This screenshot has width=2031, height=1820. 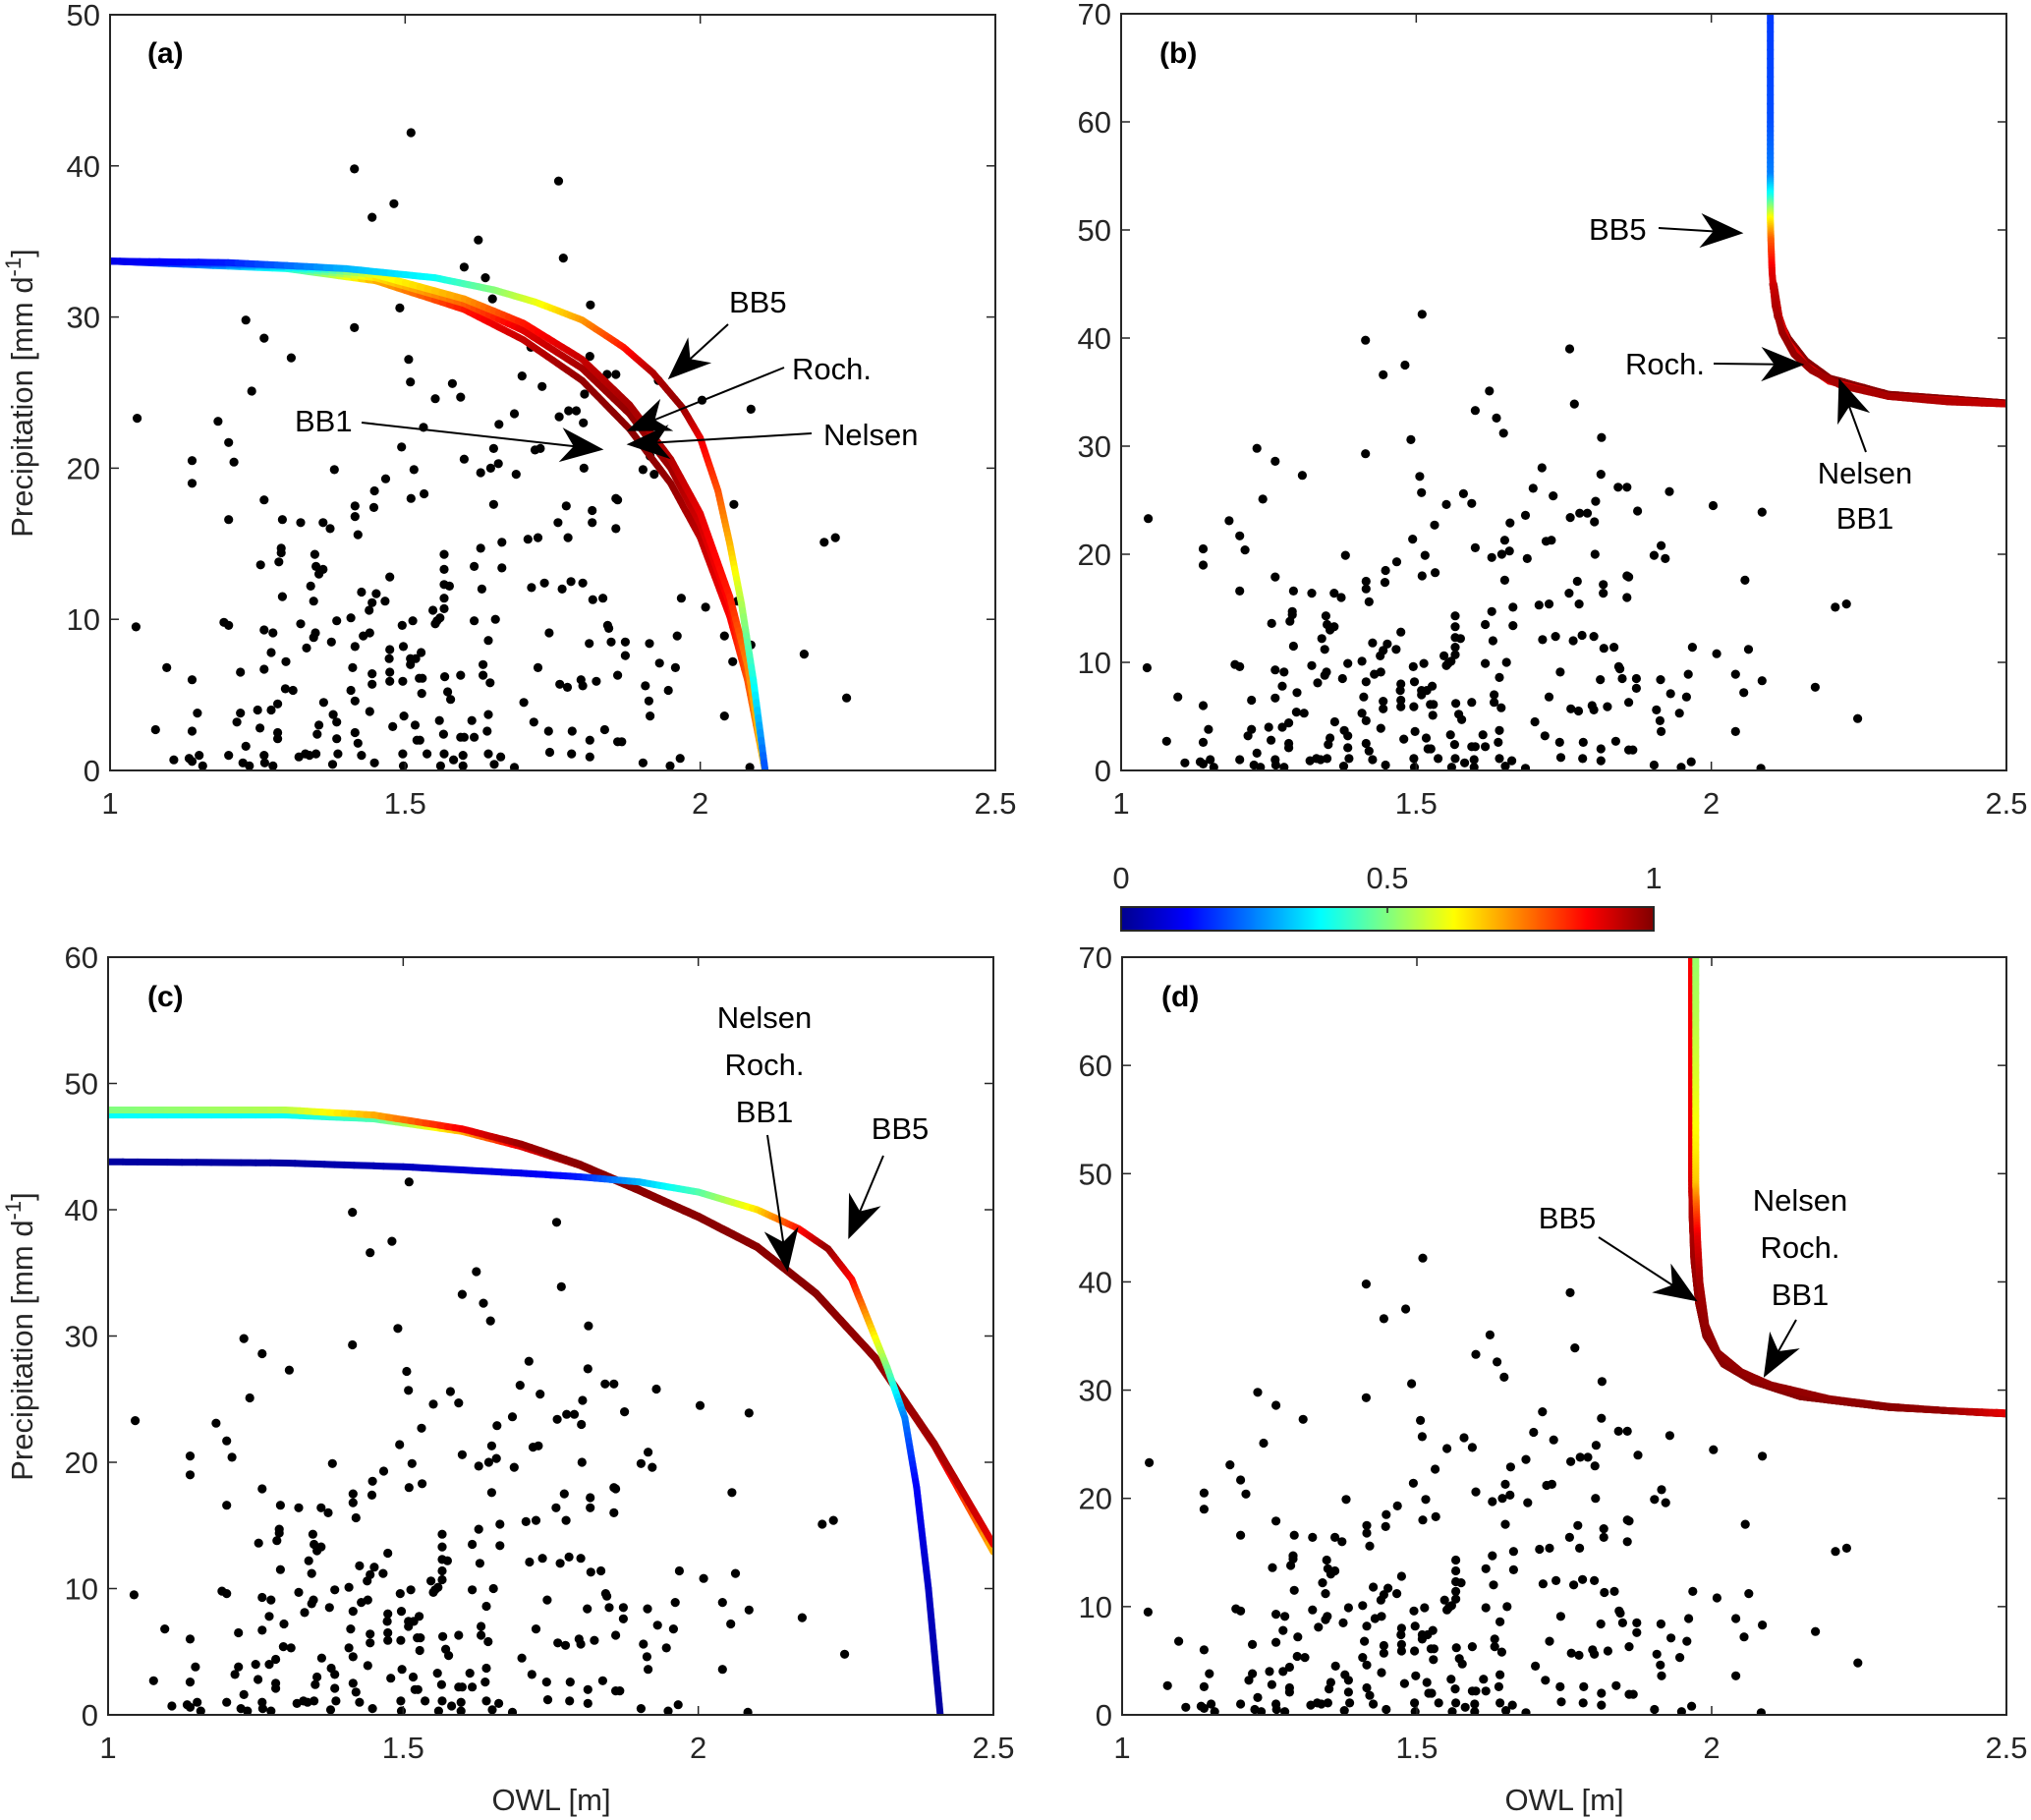 What do you see at coordinates (20, 393) in the screenshot?
I see `y-axis-title-a: Precipitation [mm d-1]` at bounding box center [20, 393].